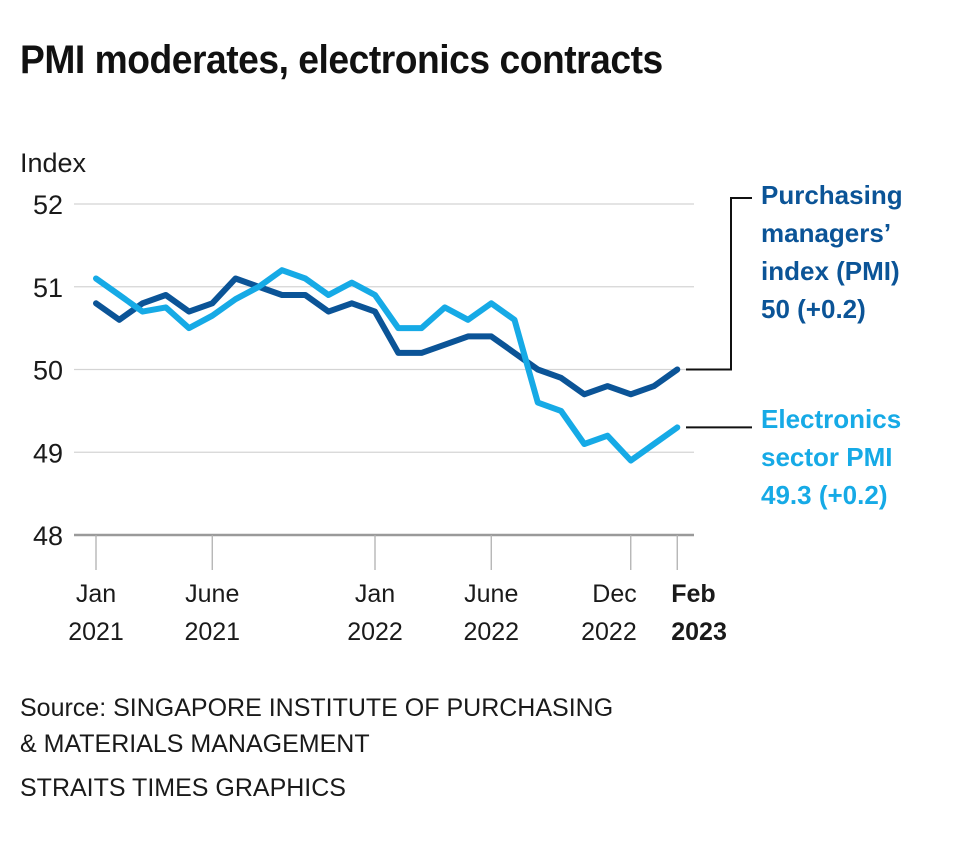  I want to click on pmi-label-line: index (PMI), so click(830, 271).